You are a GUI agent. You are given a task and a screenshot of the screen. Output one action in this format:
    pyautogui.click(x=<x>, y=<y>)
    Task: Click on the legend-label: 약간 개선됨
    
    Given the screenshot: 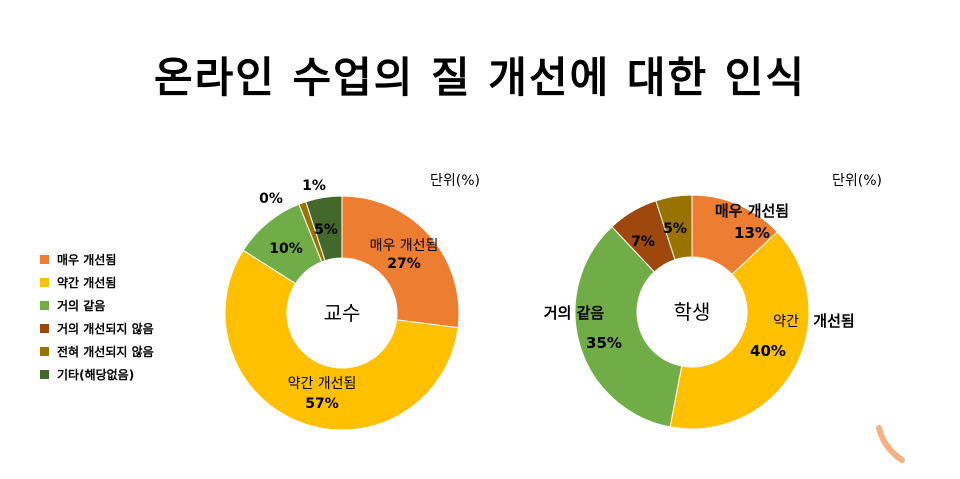 What is the action you would take?
    pyautogui.click(x=87, y=283)
    